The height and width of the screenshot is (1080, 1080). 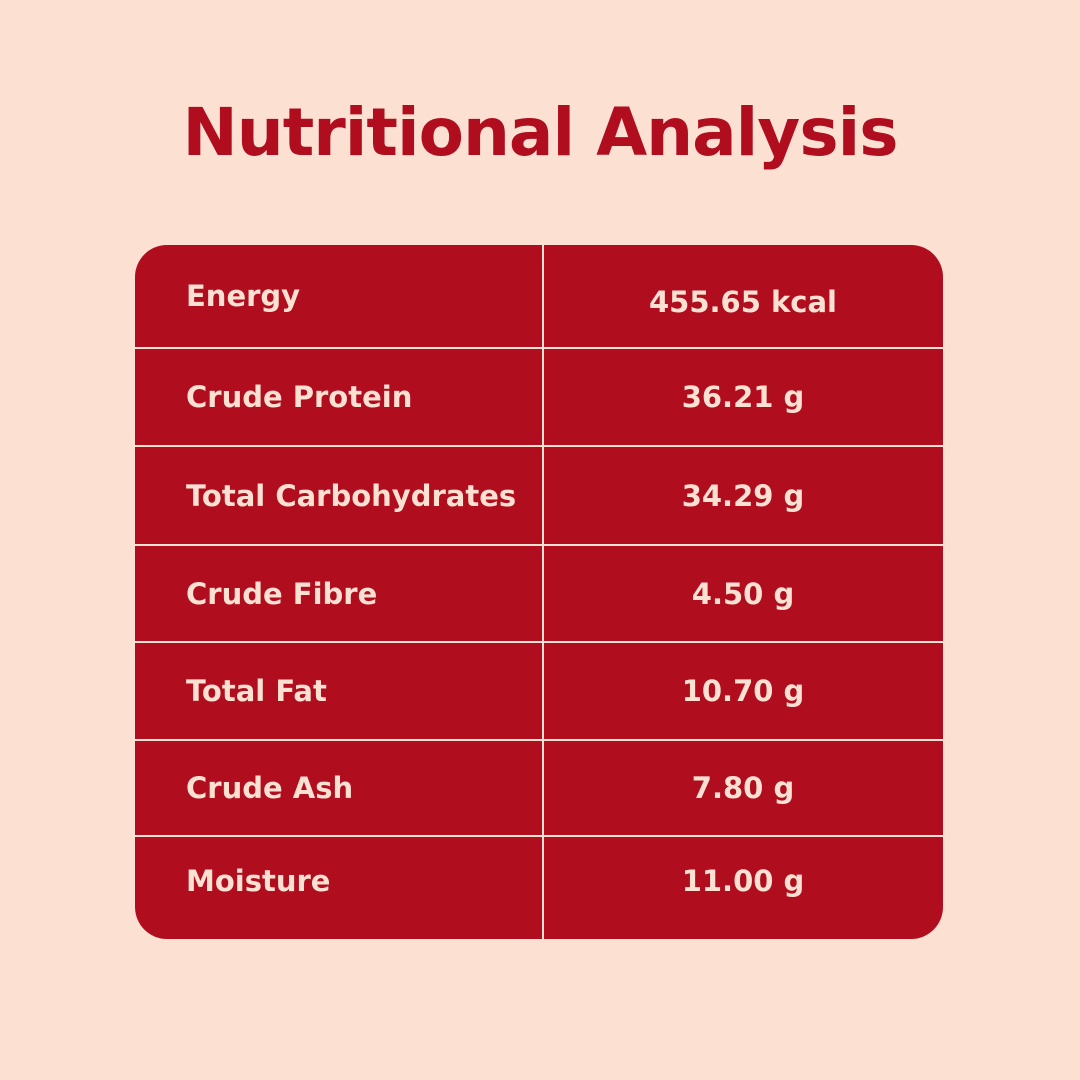 I want to click on table-row-total-carbohydrates: Total Carbohydrates 34.29 g, so click(x=539, y=495).